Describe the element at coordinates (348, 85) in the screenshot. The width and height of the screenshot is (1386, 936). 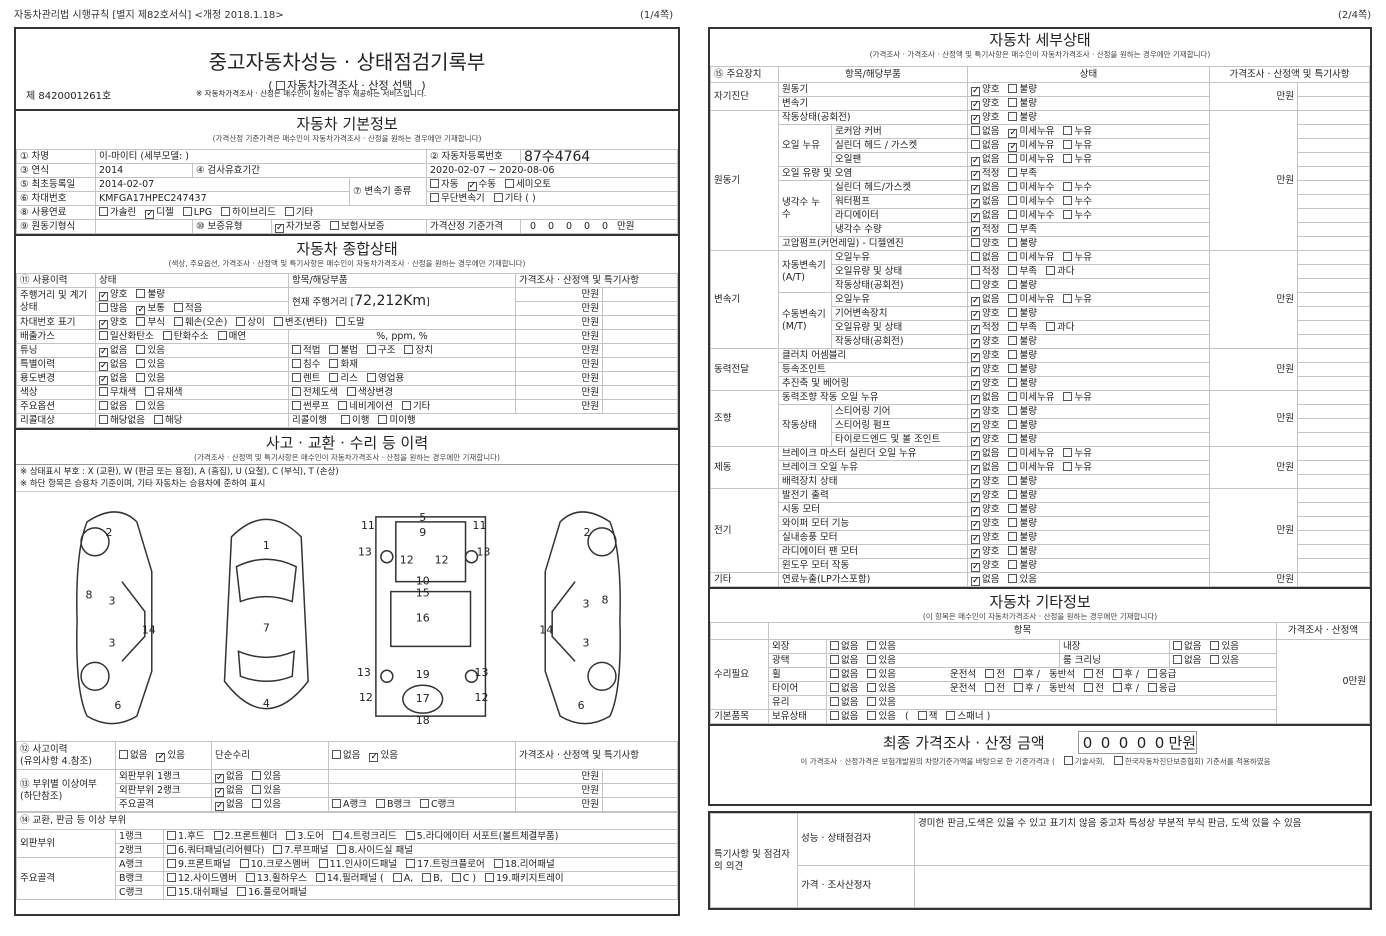
I see `price-select-option: 자동차가격조사 · 산정 선택` at that location.